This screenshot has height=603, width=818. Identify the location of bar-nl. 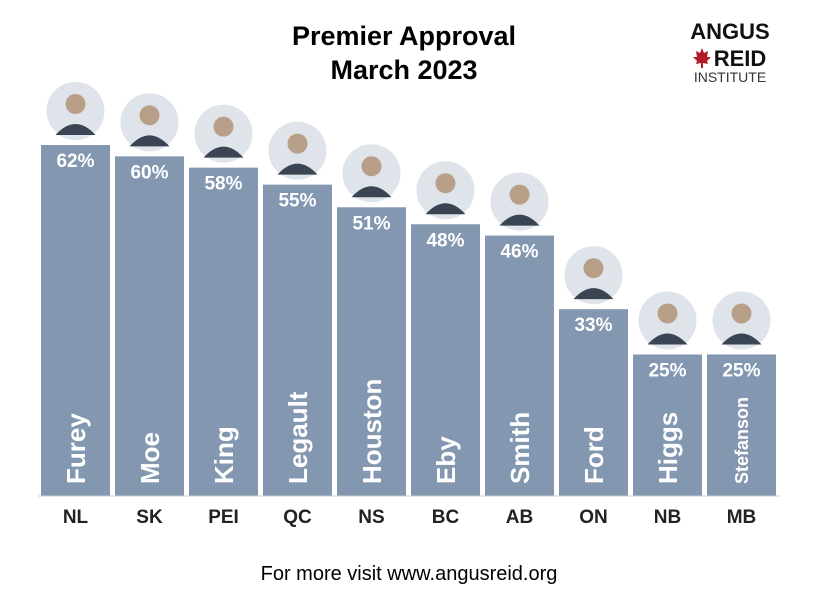
(75, 320).